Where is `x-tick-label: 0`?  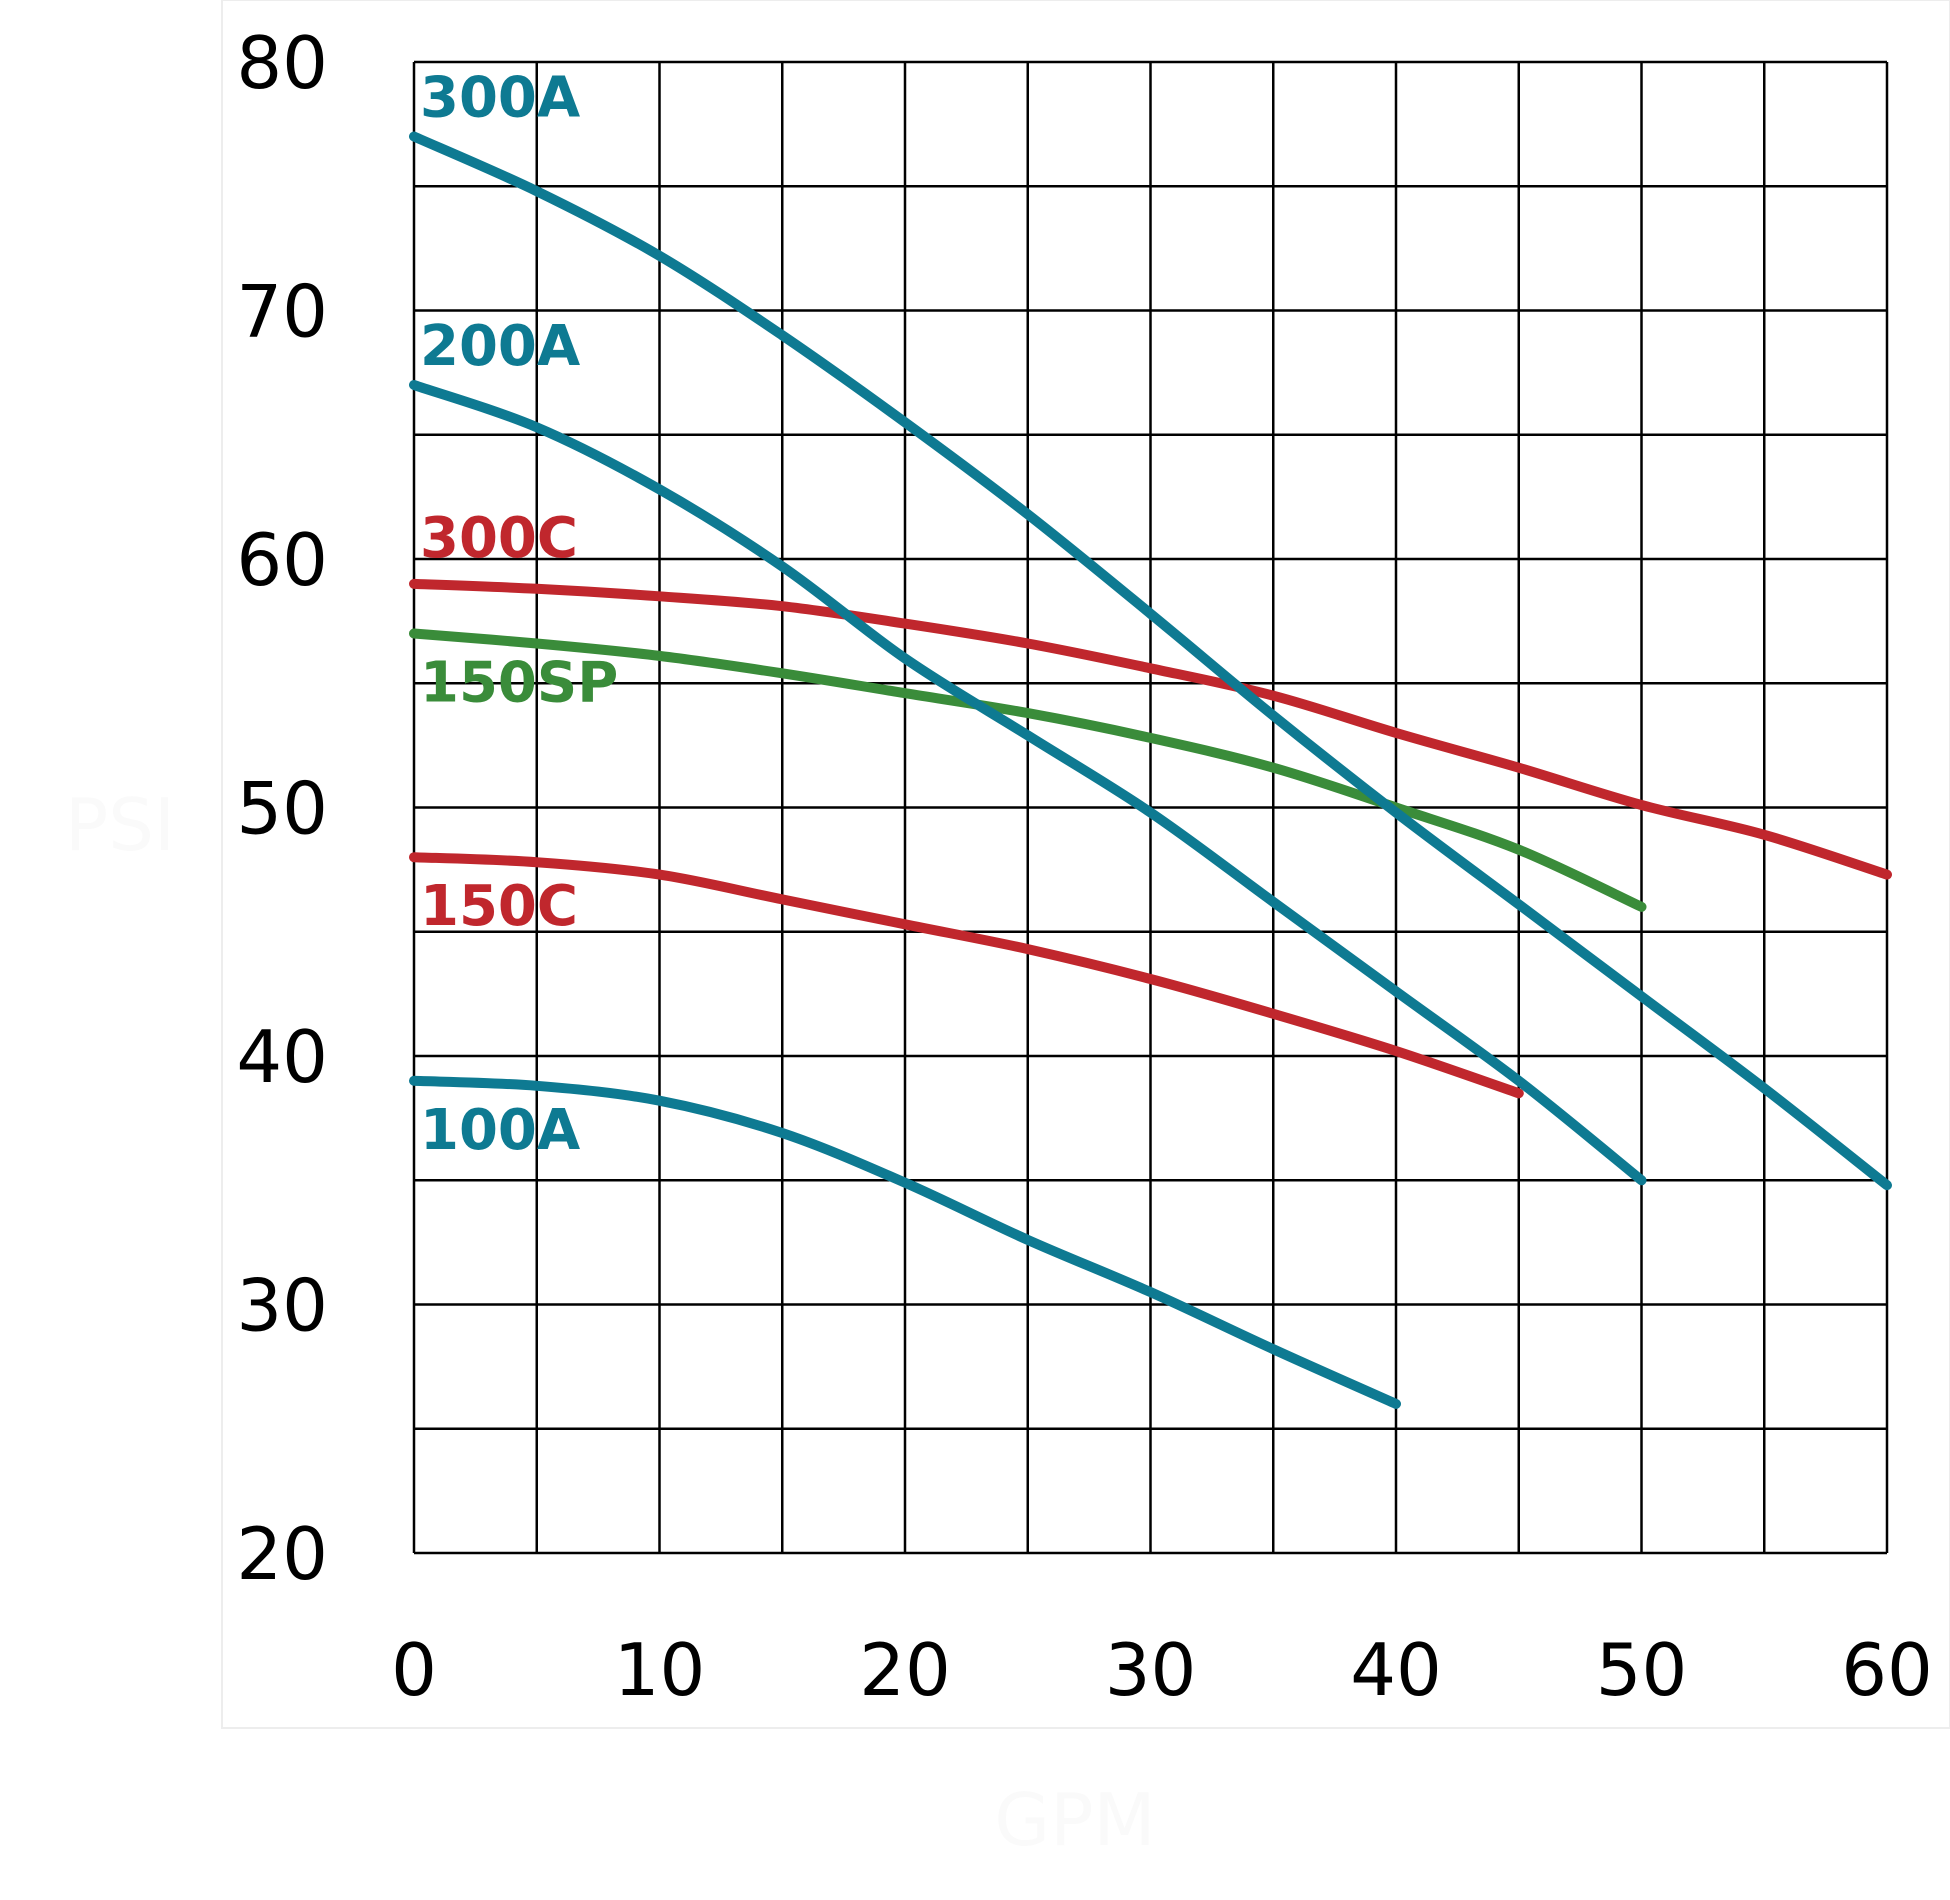 x-tick-label: 0 is located at coordinates (414, 1670).